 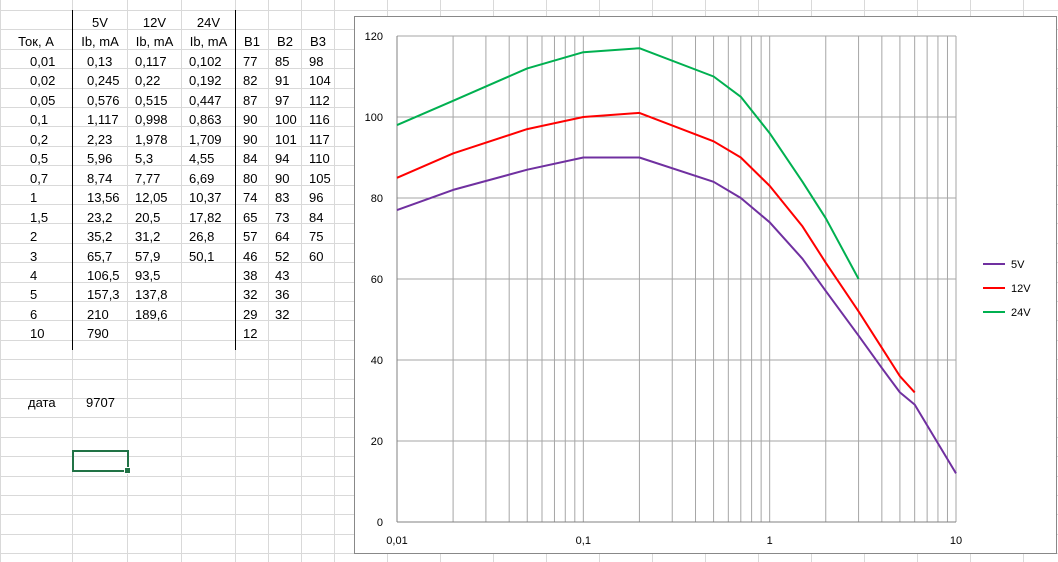 I want to click on table-cell: 52, so click(x=282, y=256).